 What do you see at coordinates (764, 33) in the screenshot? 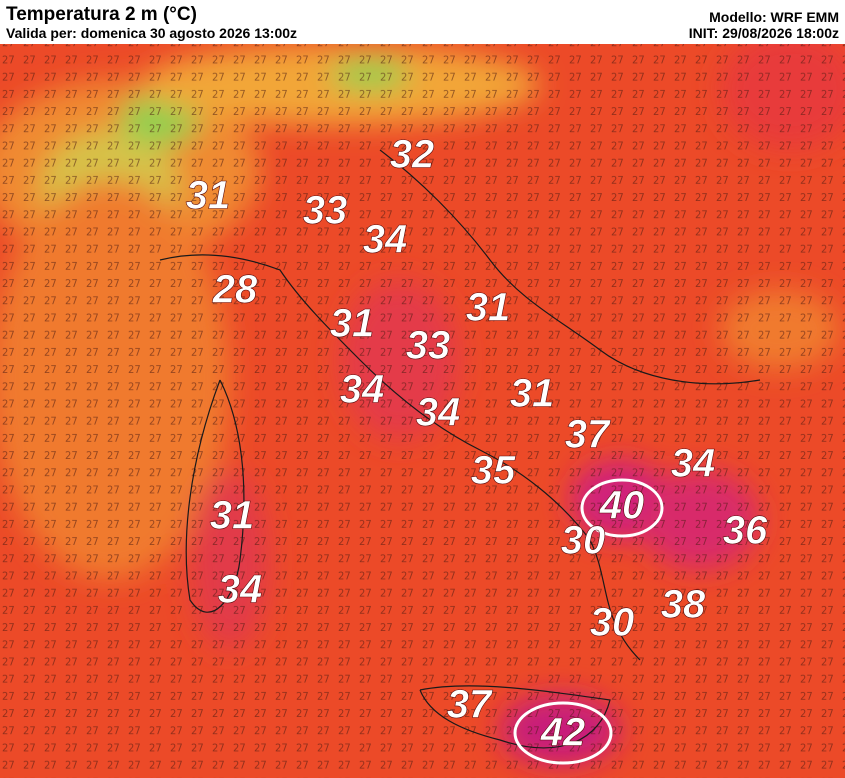
I see `init-time: INIT: 29/08/2026 18:00z` at bounding box center [764, 33].